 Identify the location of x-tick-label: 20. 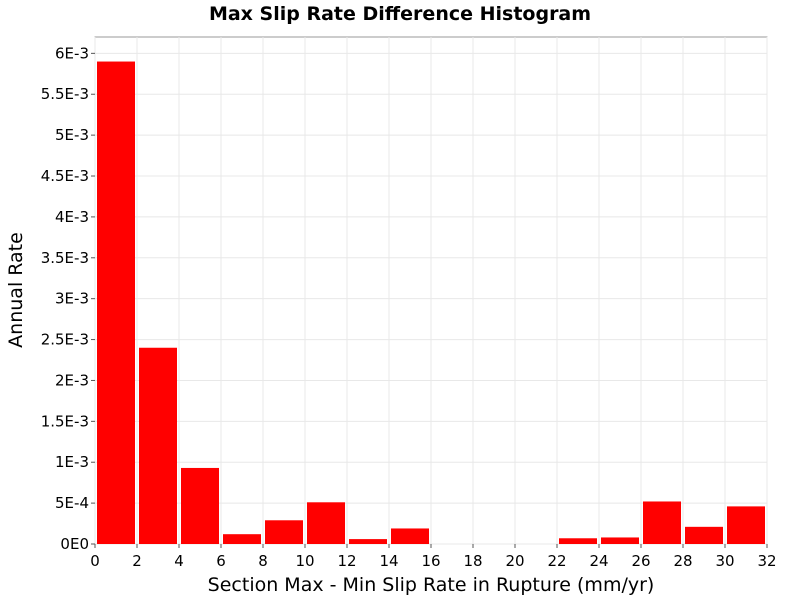
(514, 561).